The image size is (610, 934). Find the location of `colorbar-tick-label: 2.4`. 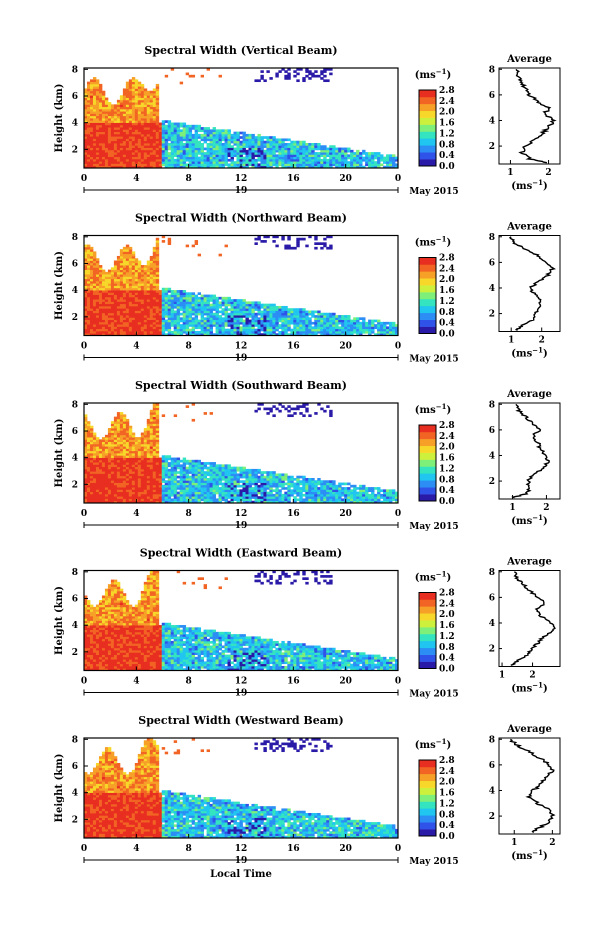

colorbar-tick-label: 2.4 is located at coordinates (447, 269).